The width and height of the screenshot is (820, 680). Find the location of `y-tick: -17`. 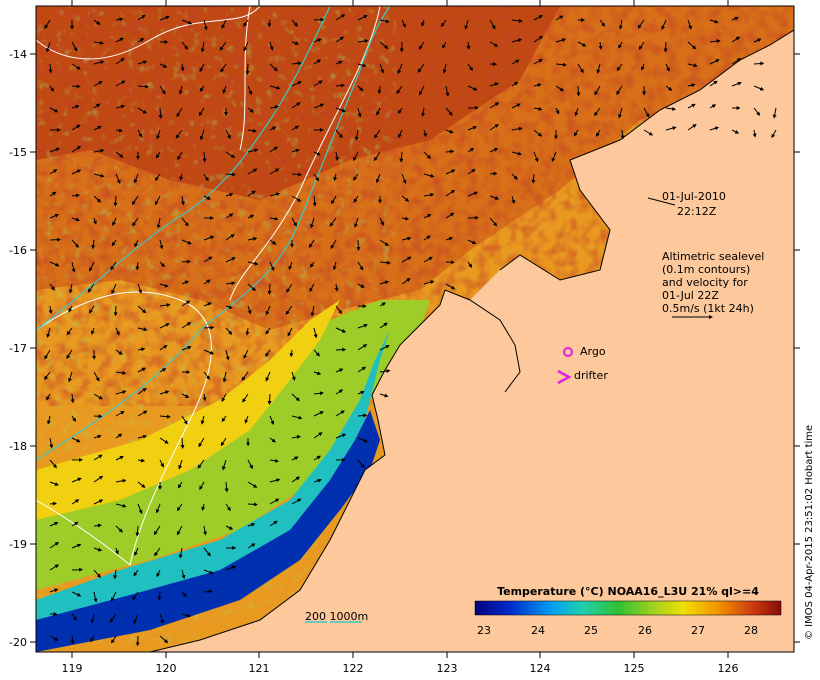

y-tick: -17 is located at coordinates (404, 348).